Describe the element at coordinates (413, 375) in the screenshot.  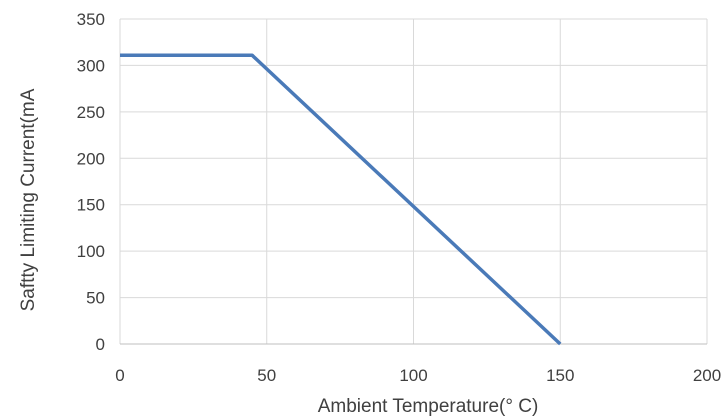
I see `x-tick-label: 100` at that location.